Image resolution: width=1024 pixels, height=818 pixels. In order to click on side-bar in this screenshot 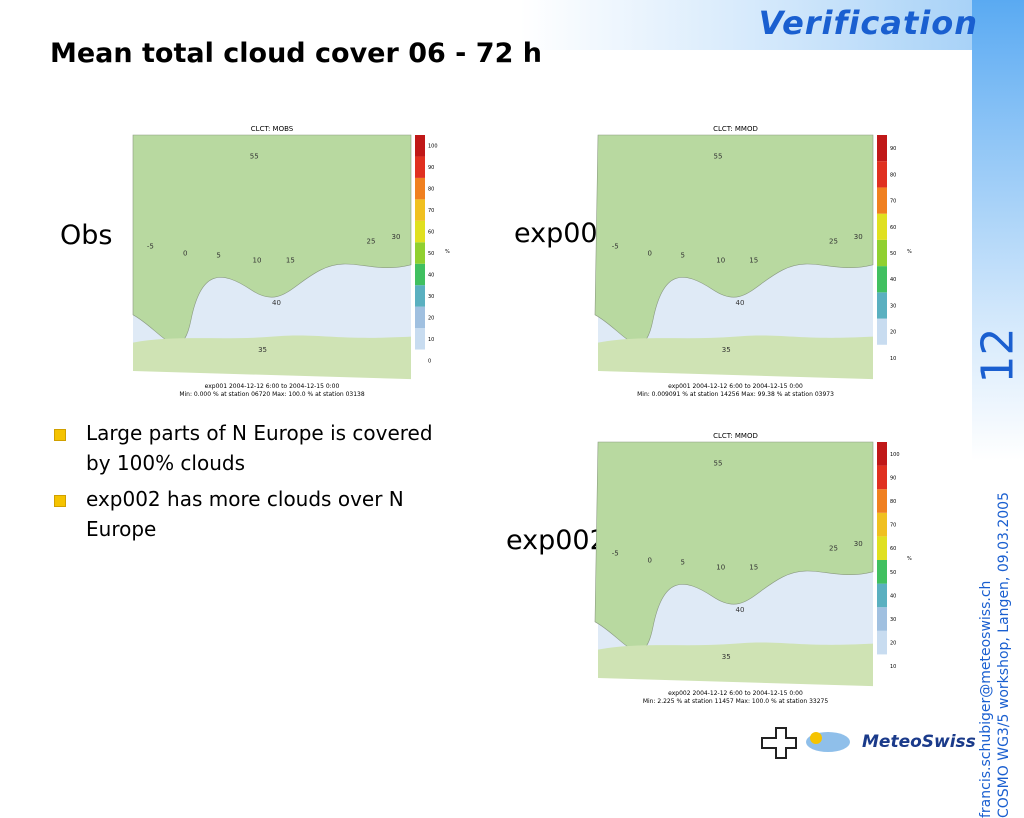, I will do `click(998, 384)`.